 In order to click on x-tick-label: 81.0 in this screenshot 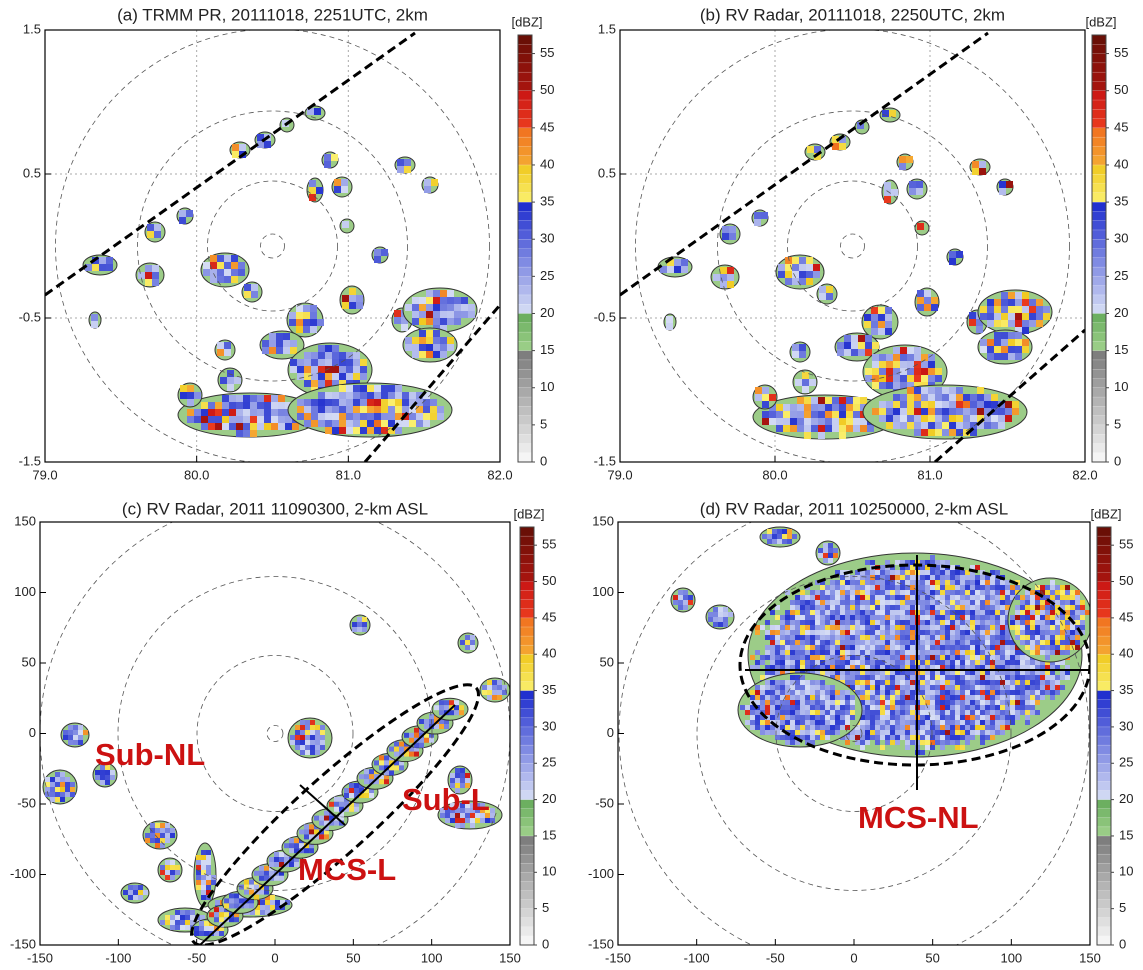, I will do `click(929, 474)`.